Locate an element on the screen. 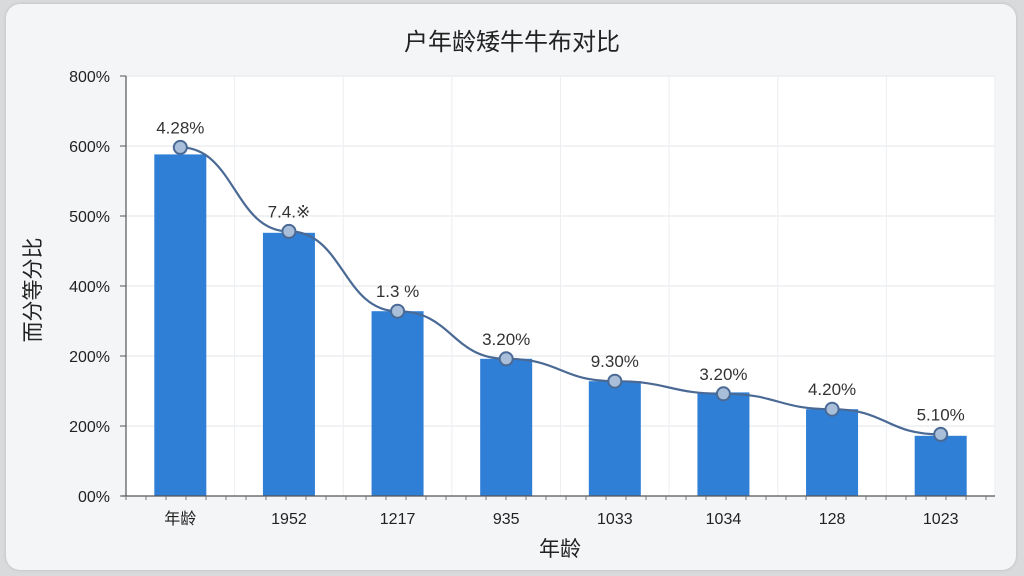  chart-title: 户年龄矮牛牛布对比 is located at coordinates (512, 42).